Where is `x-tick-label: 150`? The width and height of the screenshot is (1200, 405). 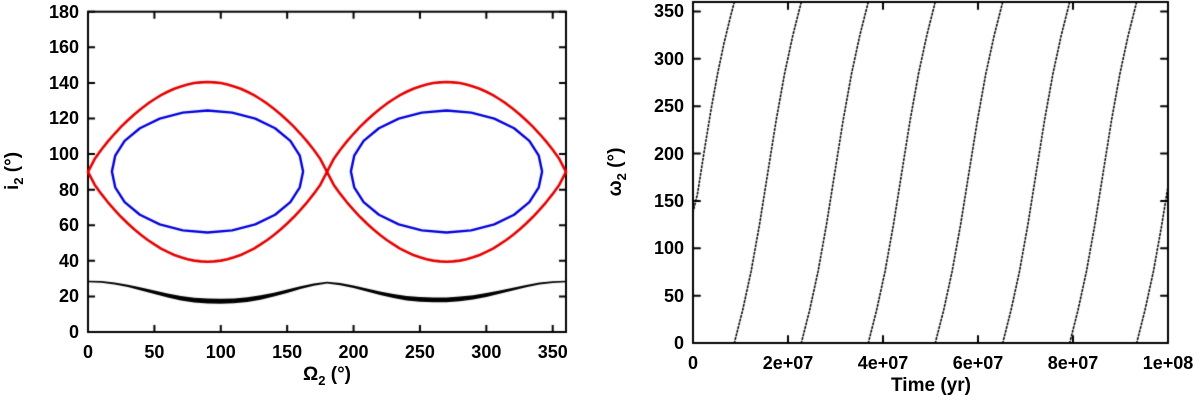 x-tick-label: 150 is located at coordinates (287, 352).